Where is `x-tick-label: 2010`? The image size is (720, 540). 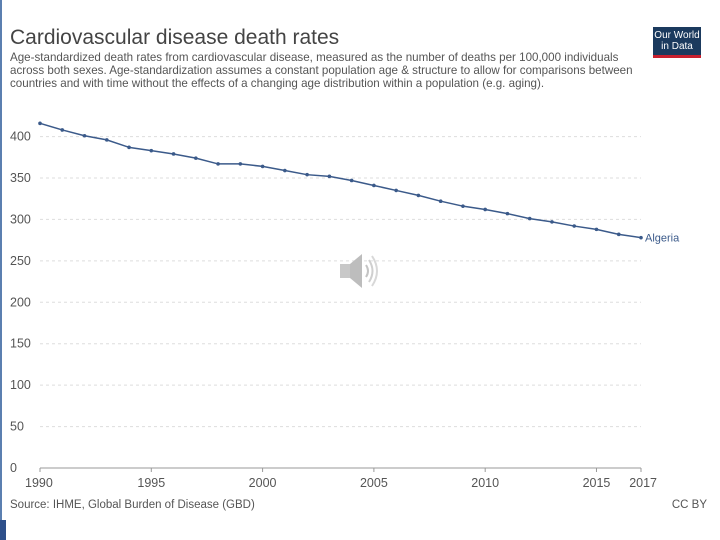
x-tick-label: 2010 is located at coordinates (485, 483).